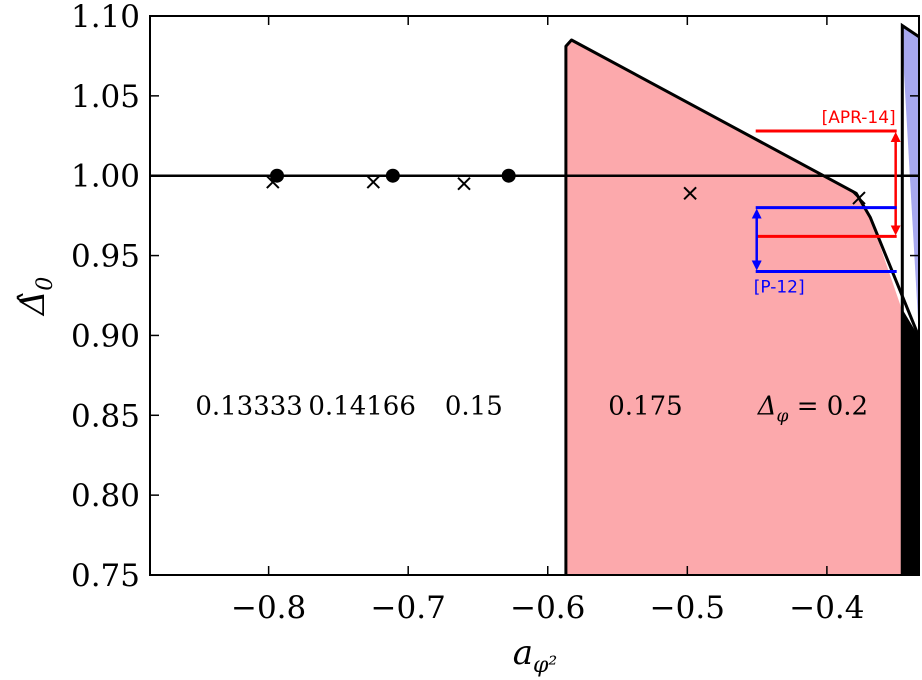 The height and width of the screenshot is (680, 922). Describe the element at coordinates (812, 409) in the screenshot. I see `region-label: Δφ = 0.2` at that location.